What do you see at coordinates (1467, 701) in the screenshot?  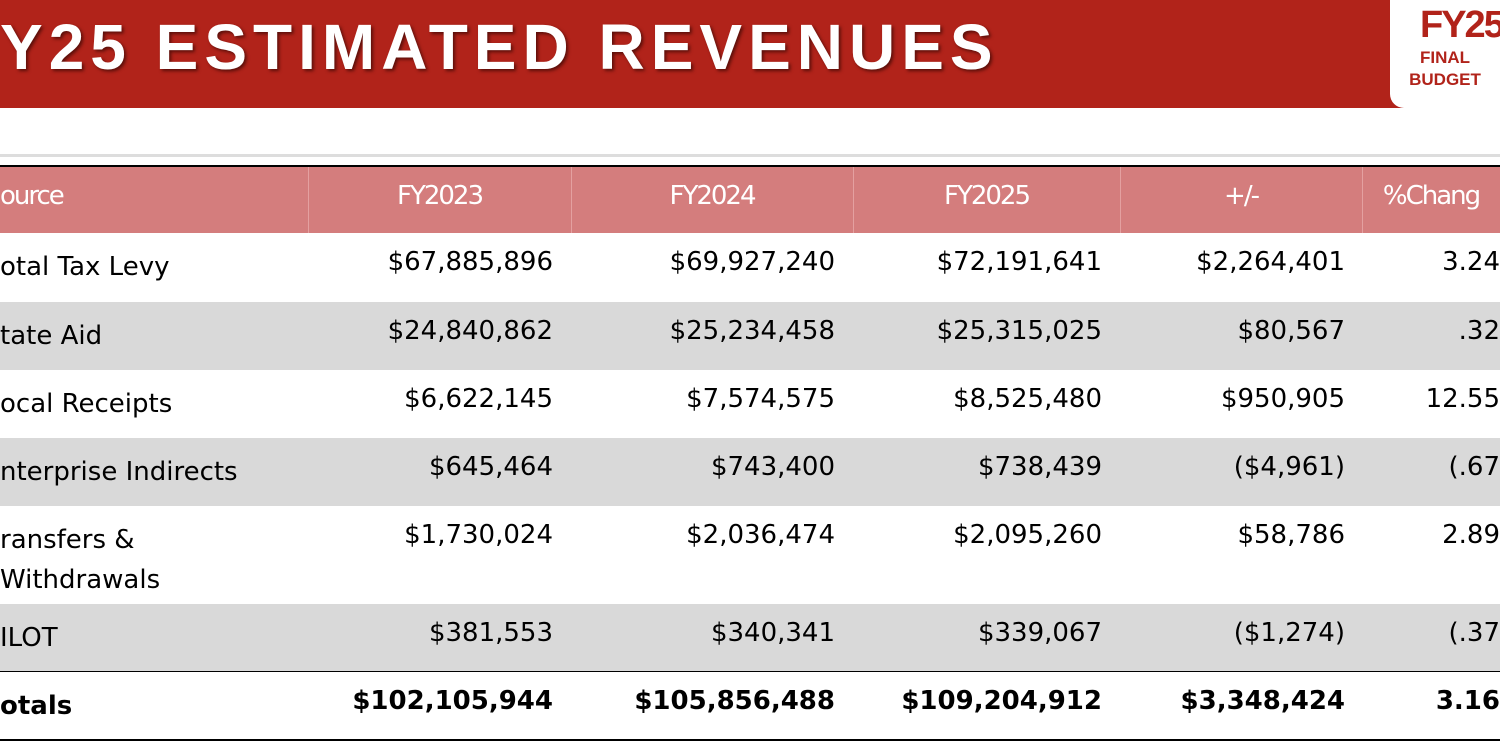 I see `cell-value: 3.16` at bounding box center [1467, 701].